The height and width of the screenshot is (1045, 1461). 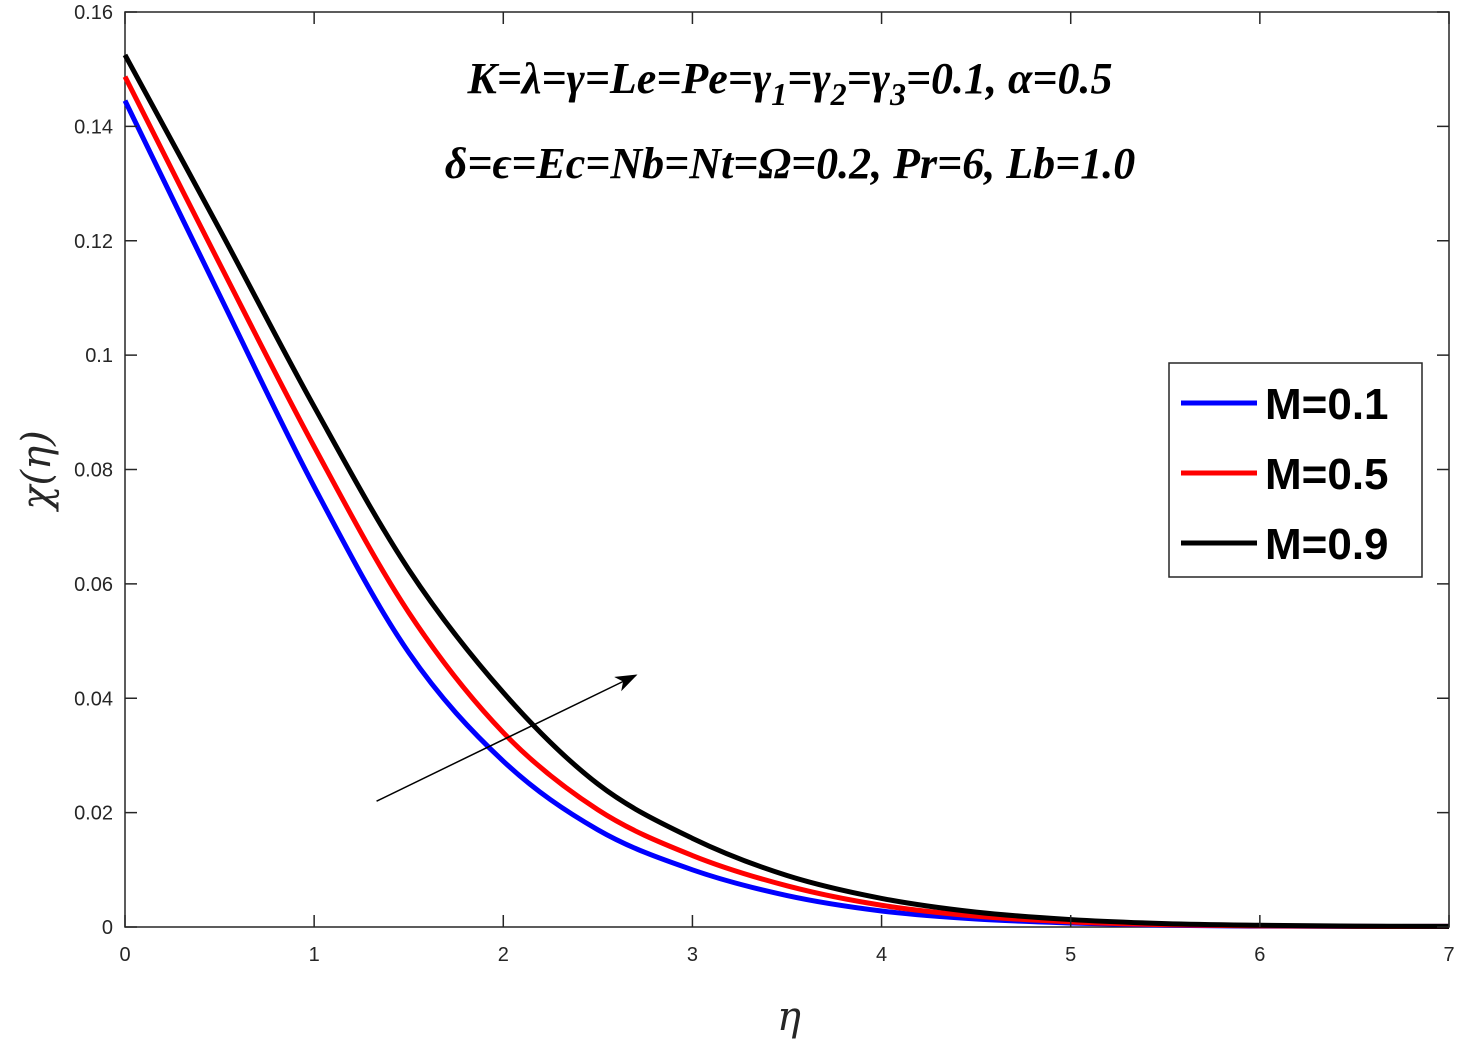 I want to click on x-axis-label: η, so click(x=789, y=1017).